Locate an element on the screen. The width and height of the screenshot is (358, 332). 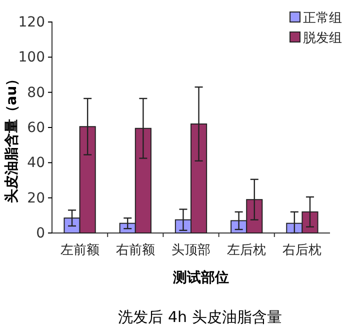
y-tick-label: 120 is located at coordinates (31, 22).